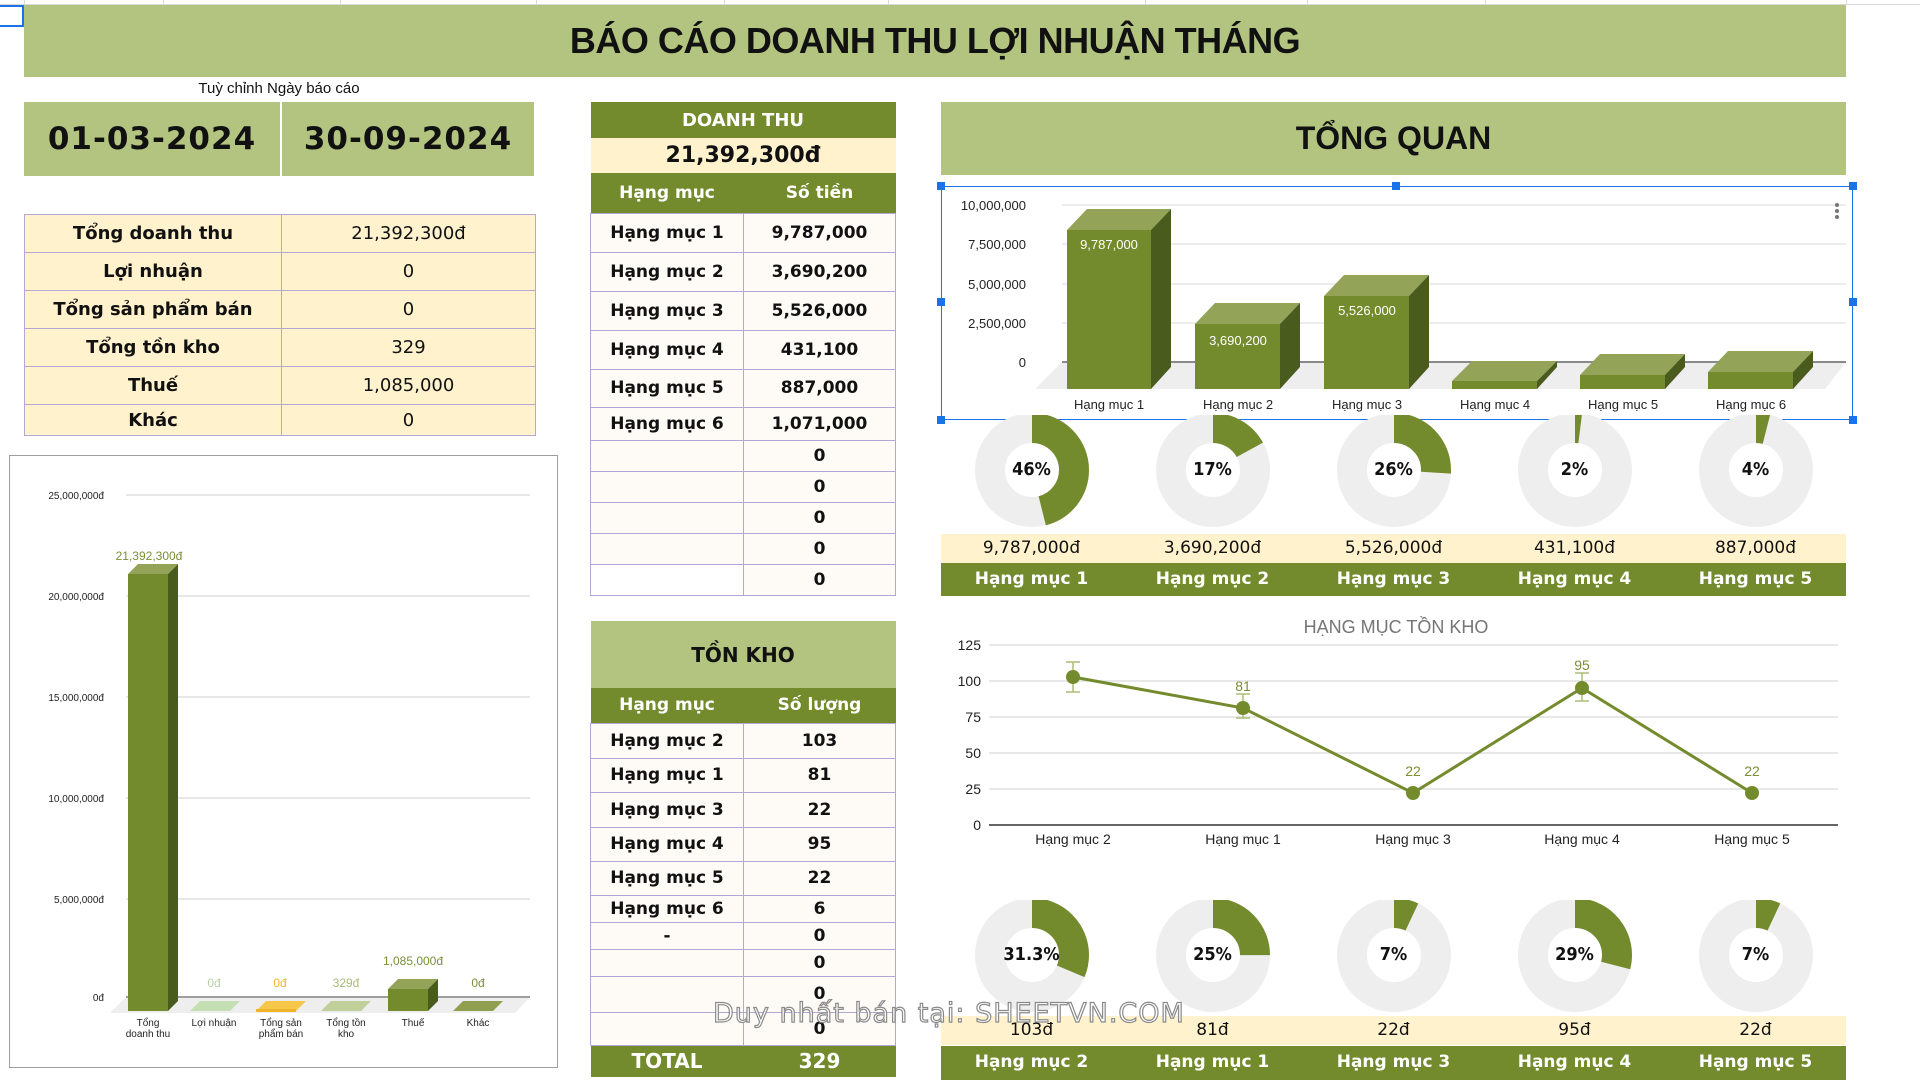 The image size is (1920, 1080). Describe the element at coordinates (743, 155) in the screenshot. I see `revenue-total: 21,392,300đ` at that location.